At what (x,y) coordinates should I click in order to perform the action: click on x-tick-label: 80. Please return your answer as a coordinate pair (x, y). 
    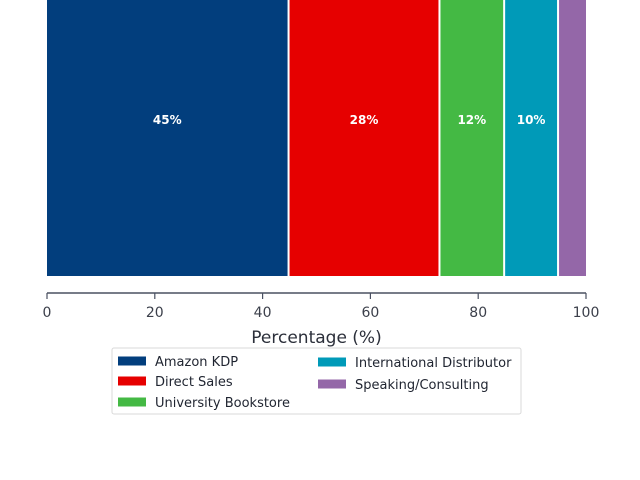
    Looking at the image, I should click on (478, 313).